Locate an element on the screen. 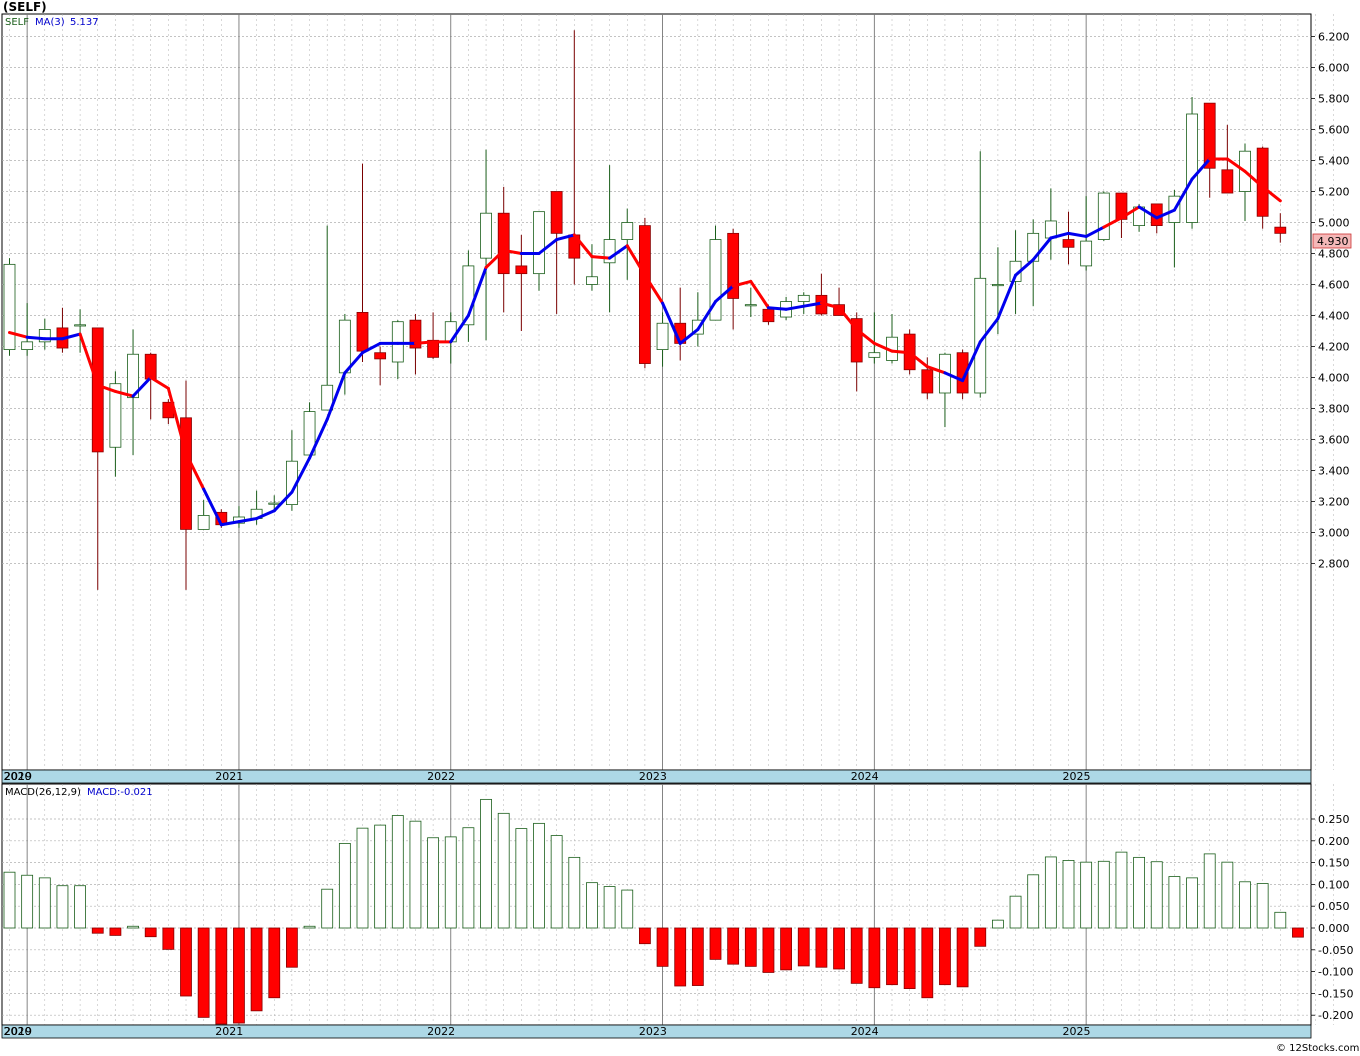 The image size is (1360, 1056). last-price-tag: 4.930 is located at coordinates (1332, 241).